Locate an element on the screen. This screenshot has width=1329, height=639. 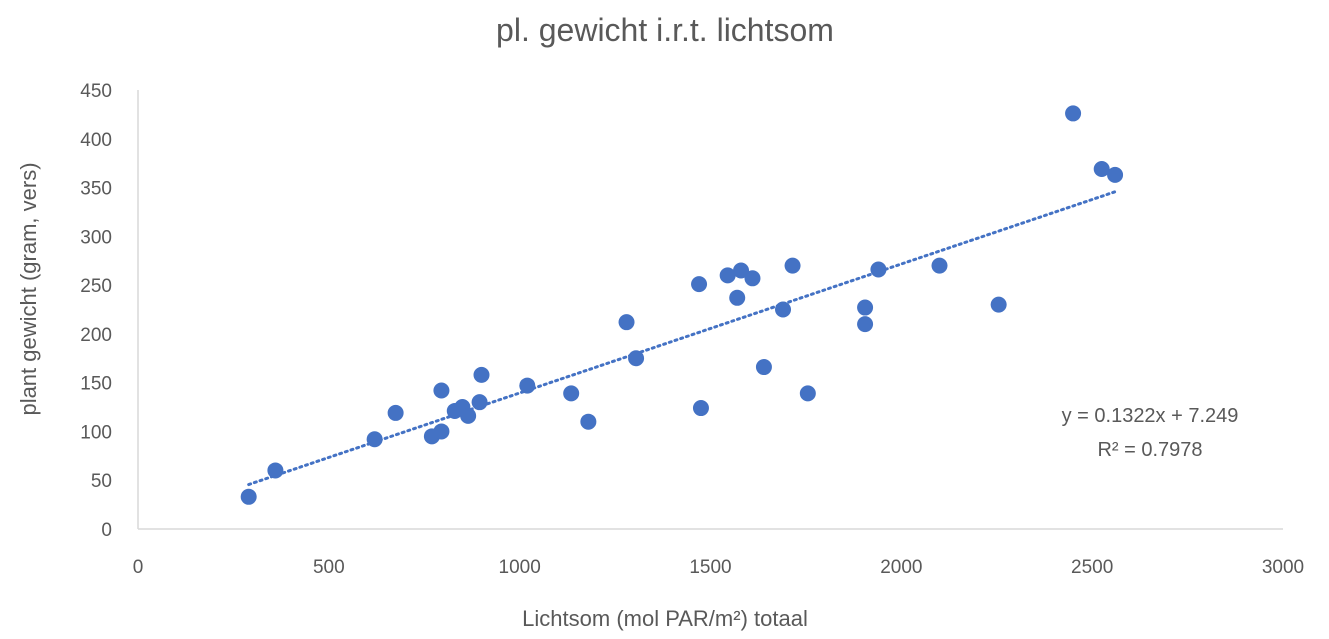
y-axis-title: plant gewicht (gram, vers) is located at coordinates (28, 288).